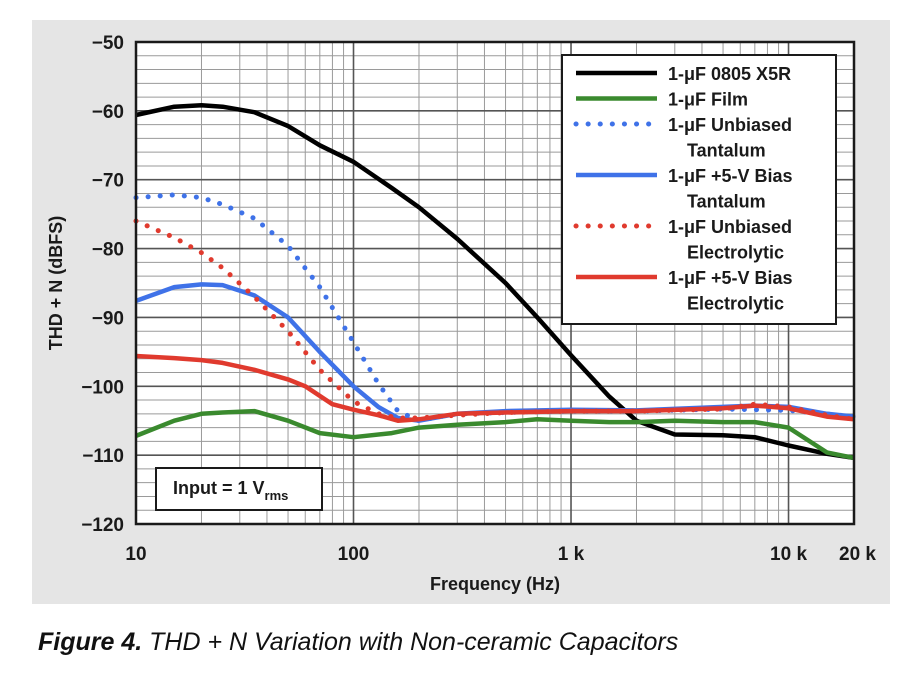 This screenshot has height=682, width=912. I want to click on input-annotation-main: Input = 1 V, so click(219, 488).